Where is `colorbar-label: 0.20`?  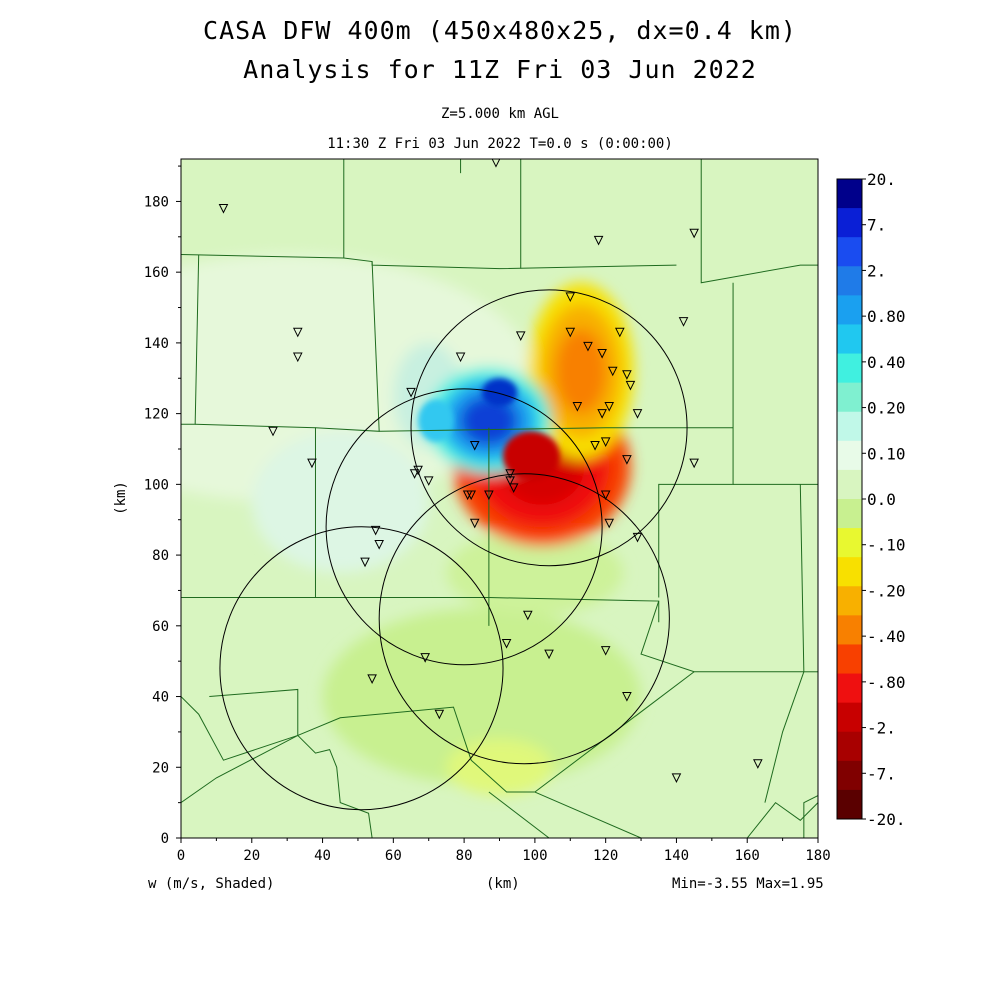 colorbar-label: 0.20 is located at coordinates (886, 408).